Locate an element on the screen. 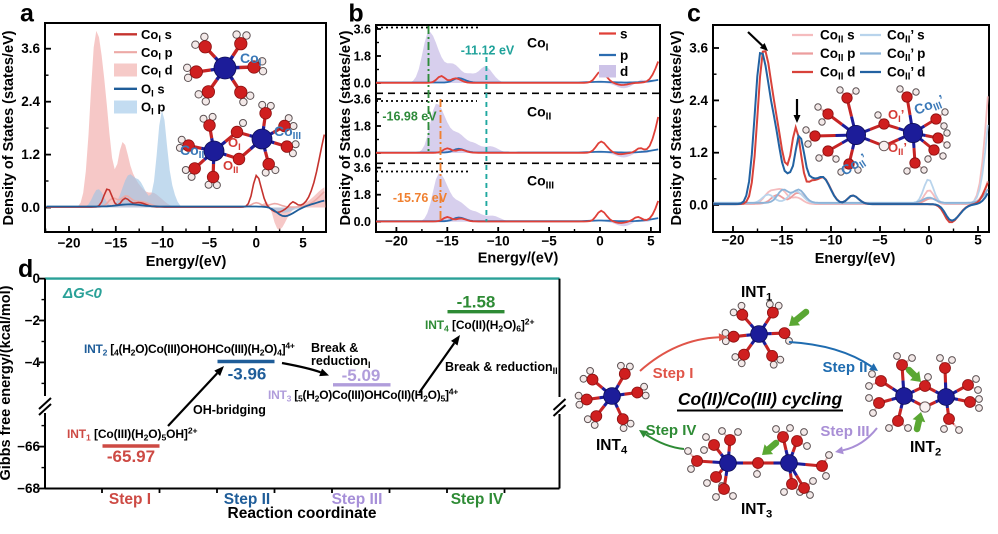 The height and width of the screenshot is (534, 998). svg-text: p is located at coordinates (624, 55).